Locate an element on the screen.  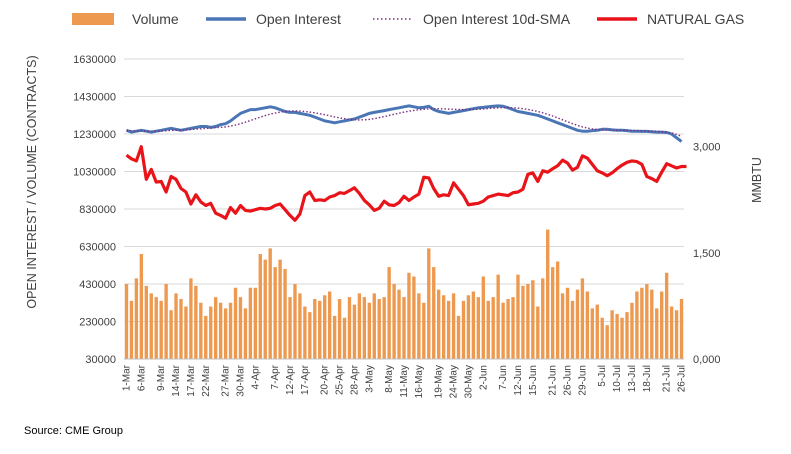
y-right-tick-label: 1,500 is located at coordinates (707, 254).